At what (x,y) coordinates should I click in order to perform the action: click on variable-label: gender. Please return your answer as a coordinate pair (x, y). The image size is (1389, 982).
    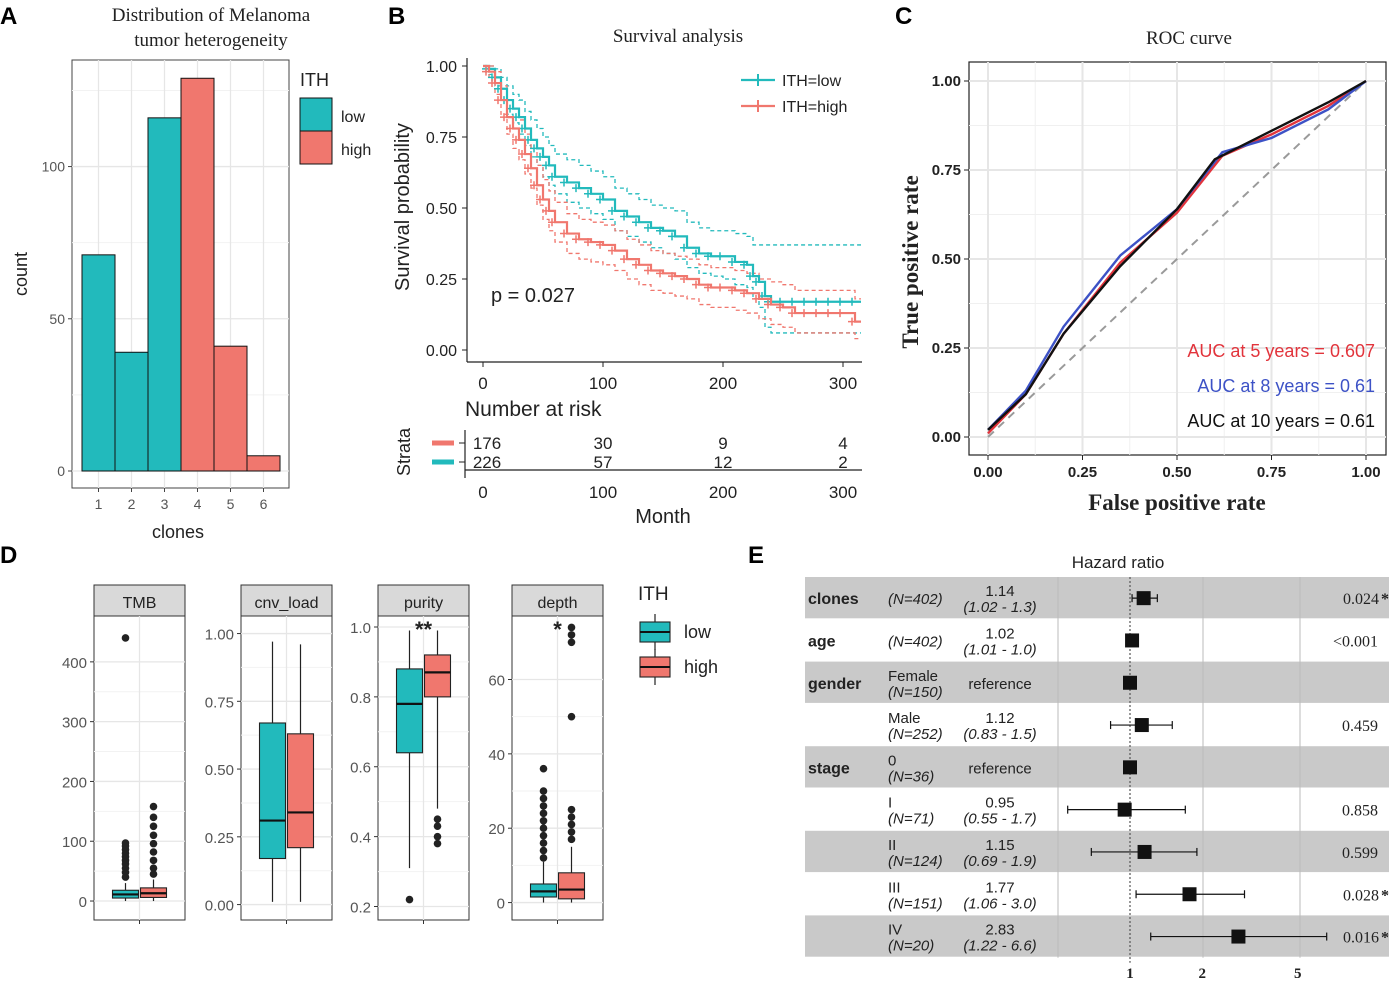
    Looking at the image, I should click on (834, 684).